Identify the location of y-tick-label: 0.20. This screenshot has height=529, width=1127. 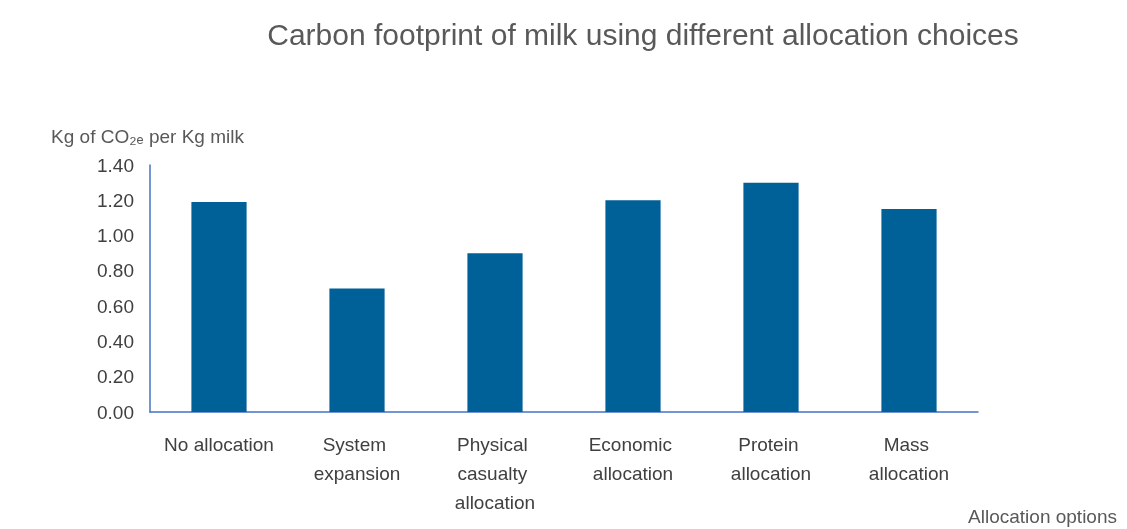
(115, 377).